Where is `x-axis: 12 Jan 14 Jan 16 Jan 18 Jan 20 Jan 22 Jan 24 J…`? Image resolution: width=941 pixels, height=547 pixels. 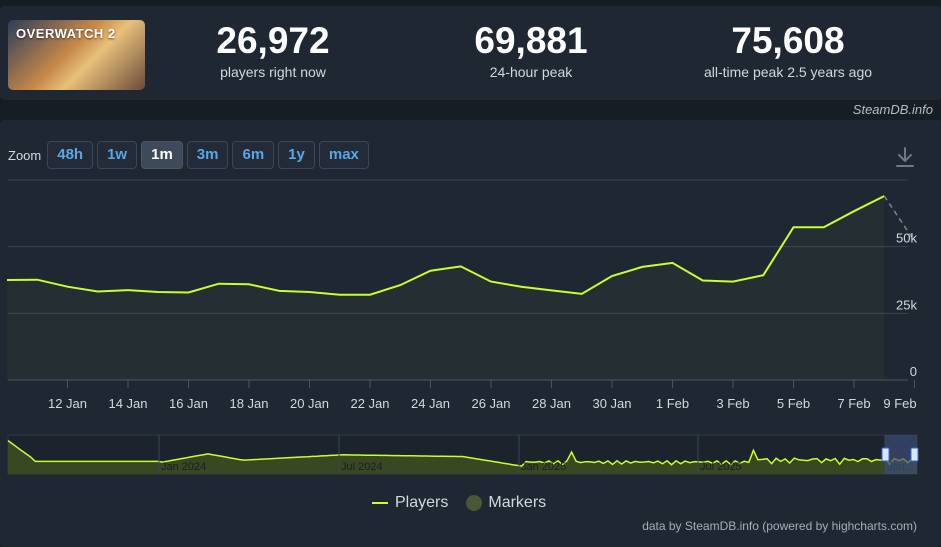 x-axis: 12 Jan 14 Jan 16 Jan 18 Jan 20 Jan 22 Jan 24 J… is located at coordinates (482, 395).